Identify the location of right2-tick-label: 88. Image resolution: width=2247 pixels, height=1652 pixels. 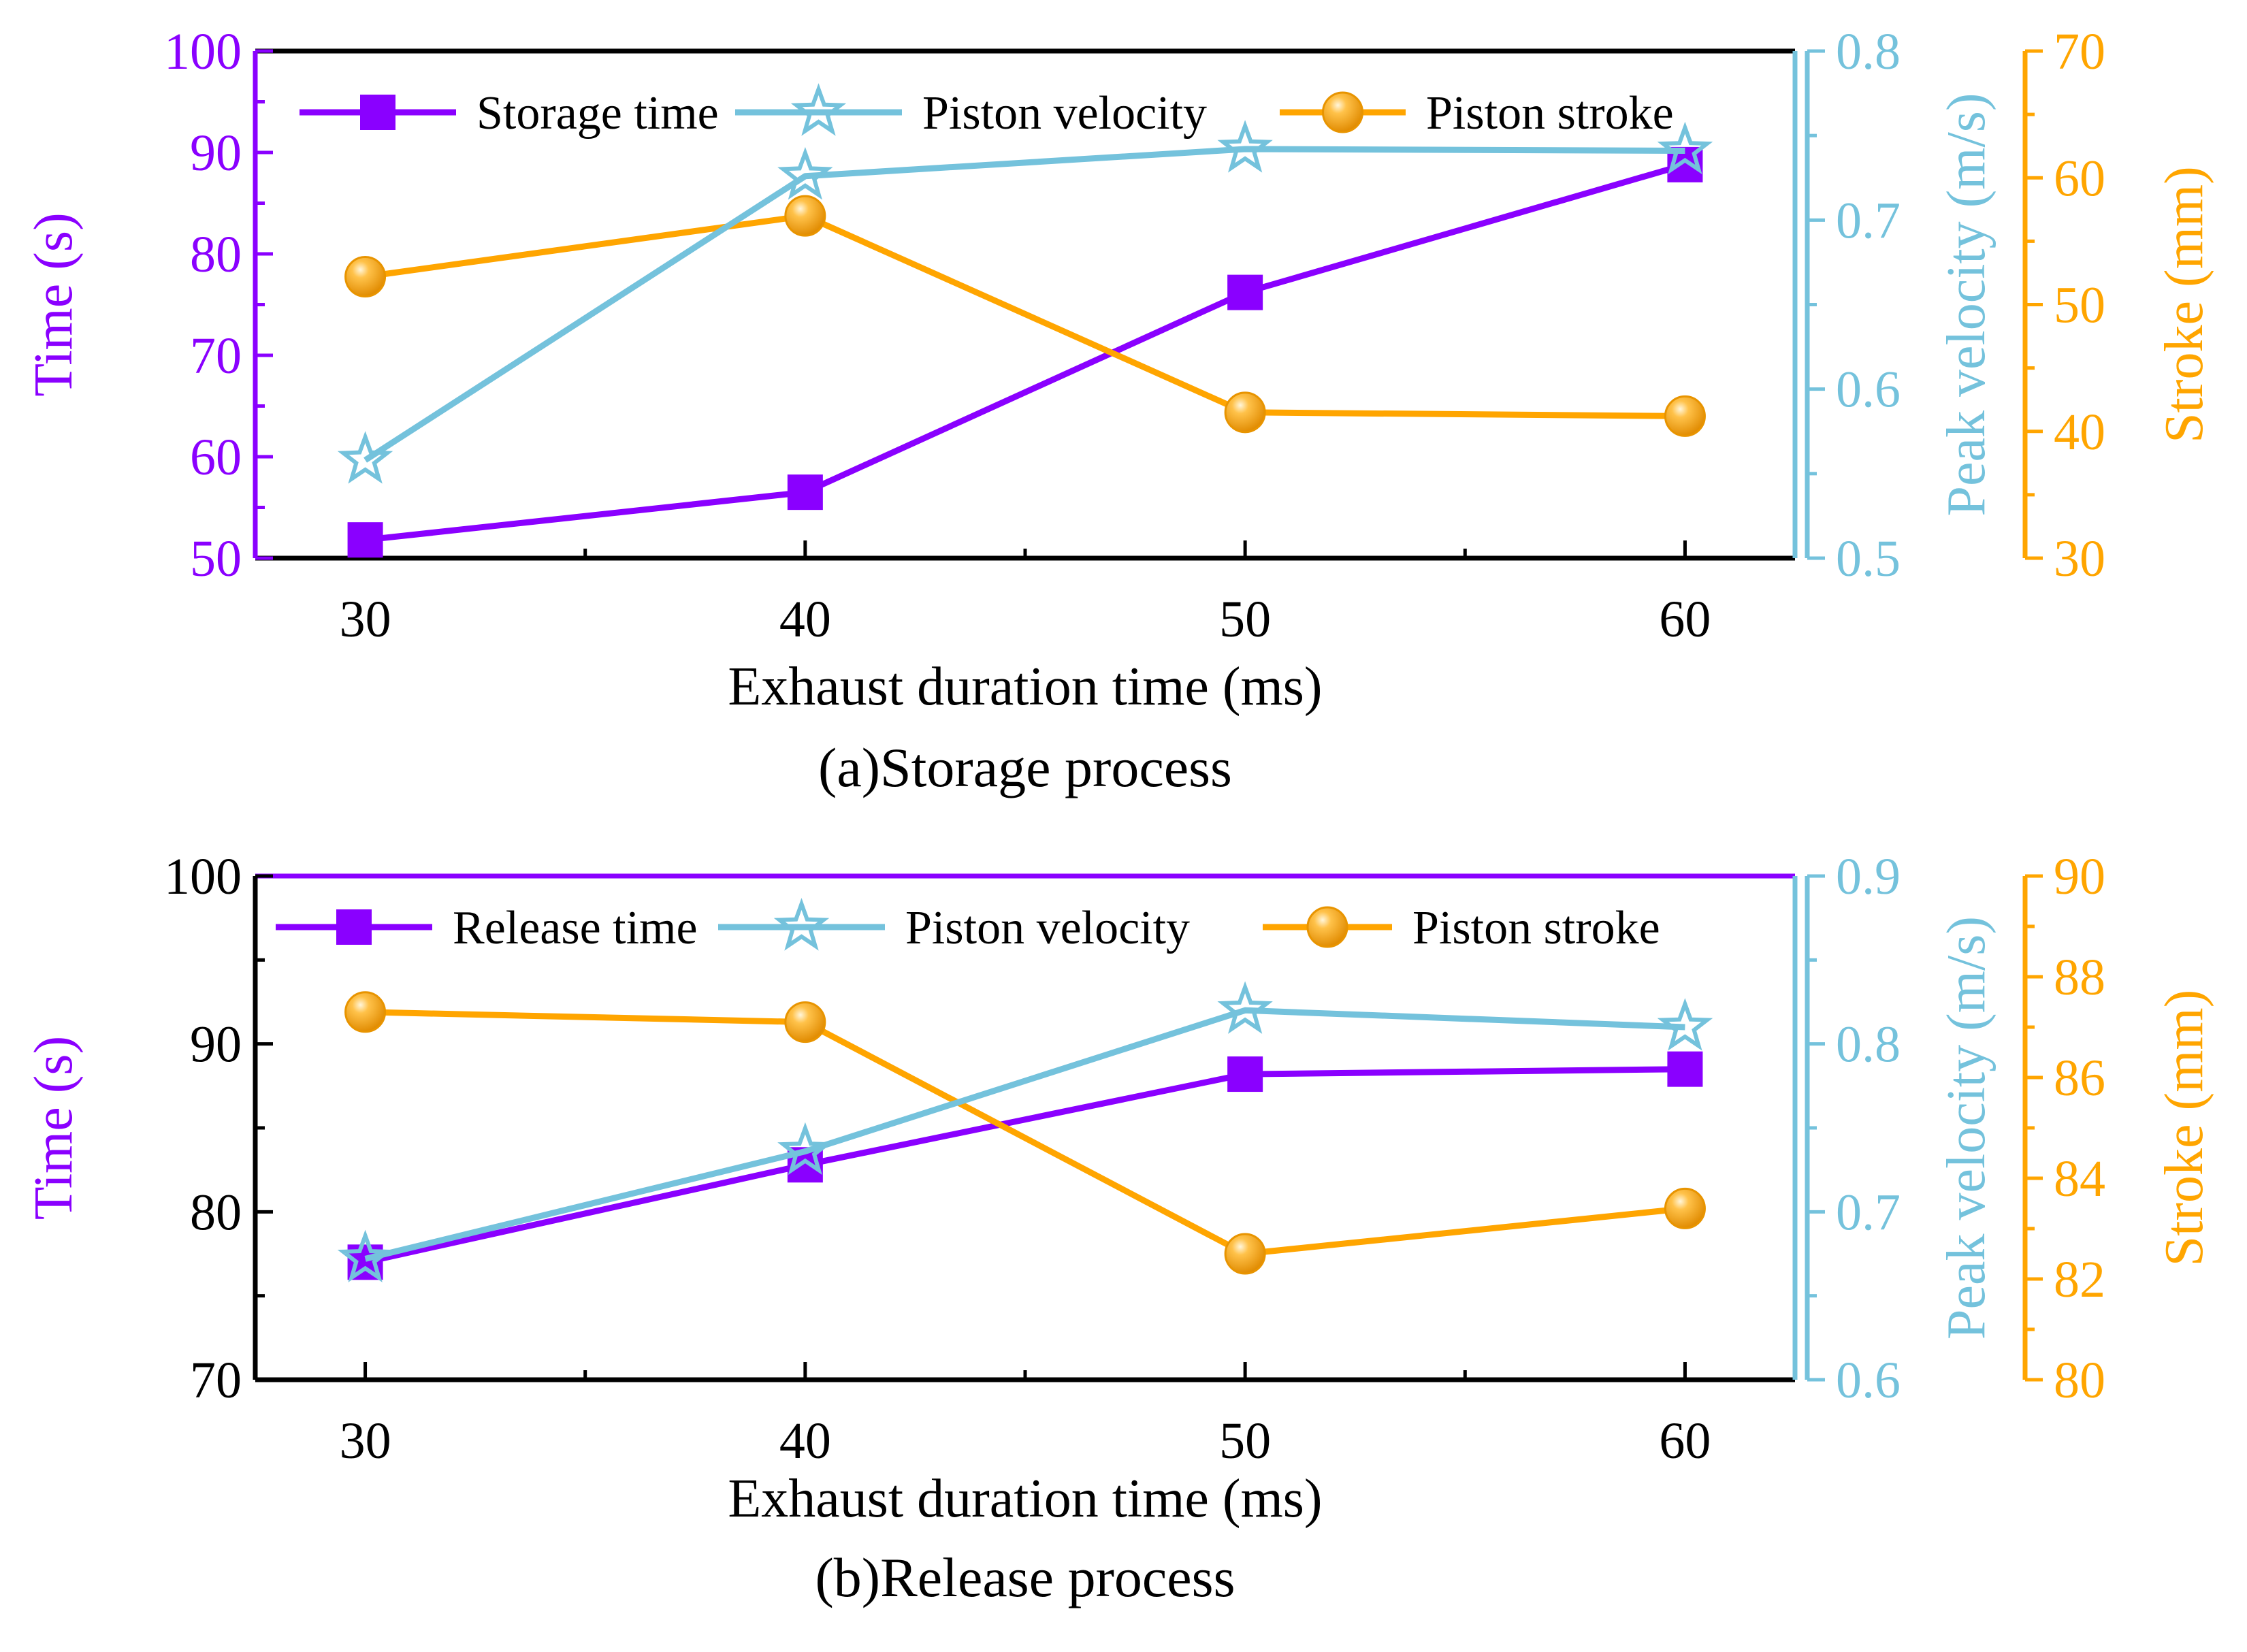
(2079, 977).